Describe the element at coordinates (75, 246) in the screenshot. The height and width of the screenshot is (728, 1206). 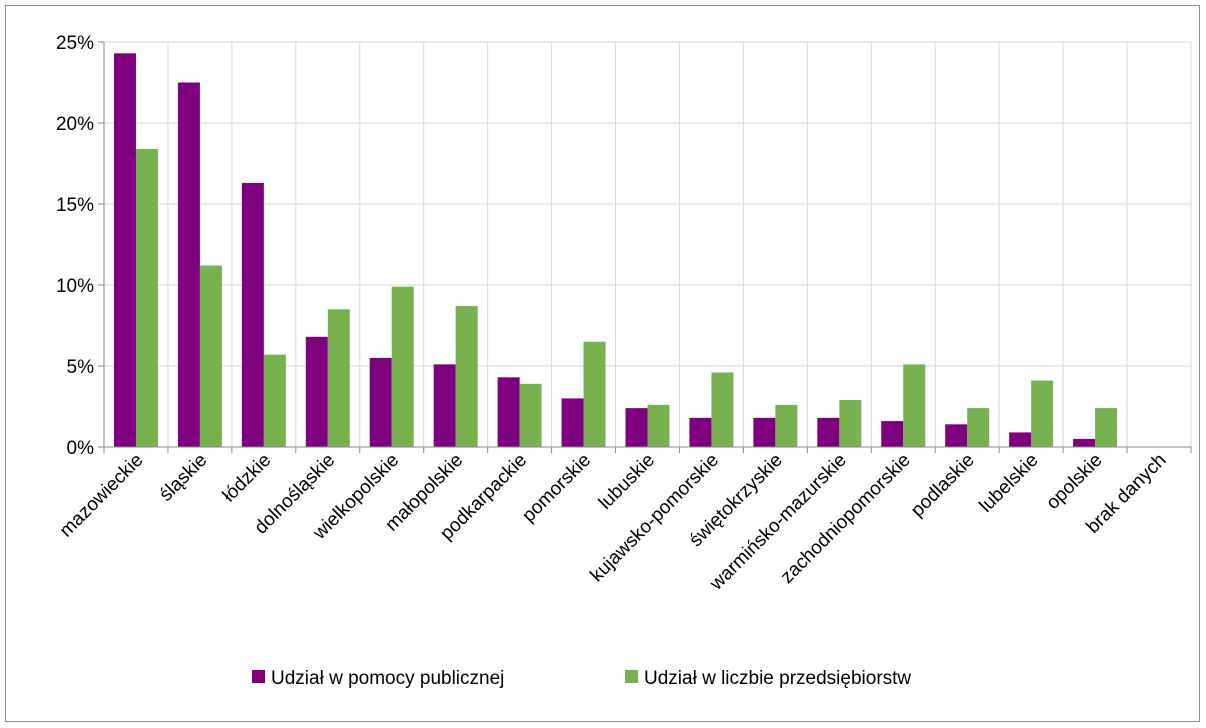
I see `y-tick-labels: 0% 5% 10% 15% 20% 25%` at that location.